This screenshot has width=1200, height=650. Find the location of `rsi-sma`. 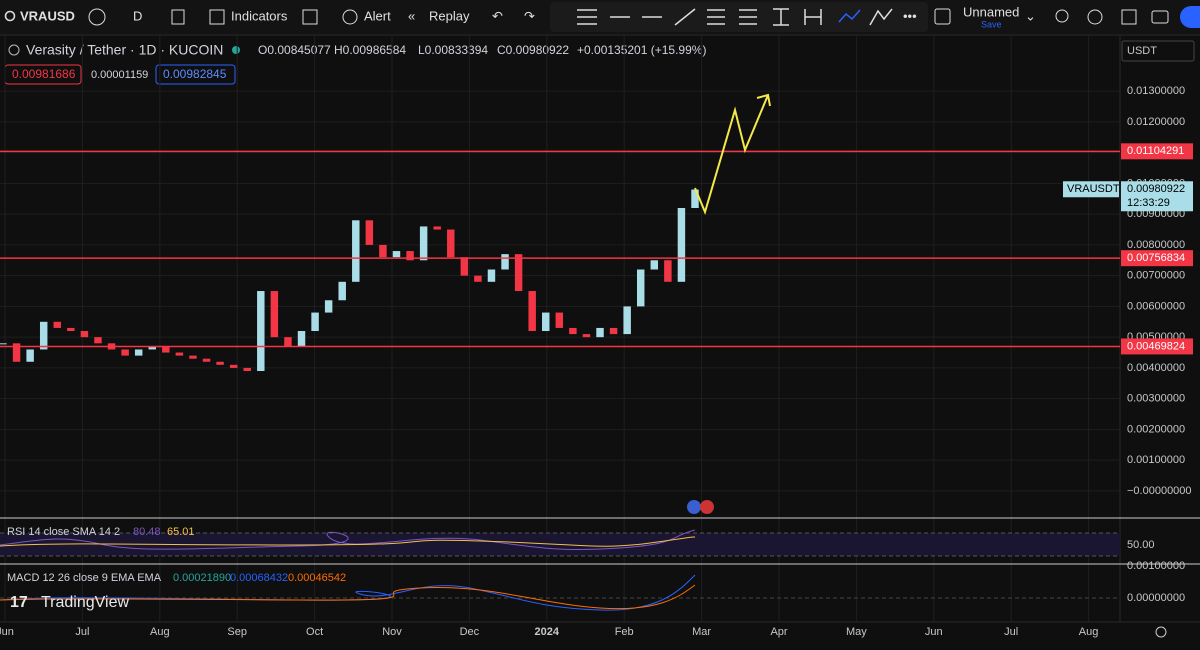

rsi-sma is located at coordinates (348, 541).